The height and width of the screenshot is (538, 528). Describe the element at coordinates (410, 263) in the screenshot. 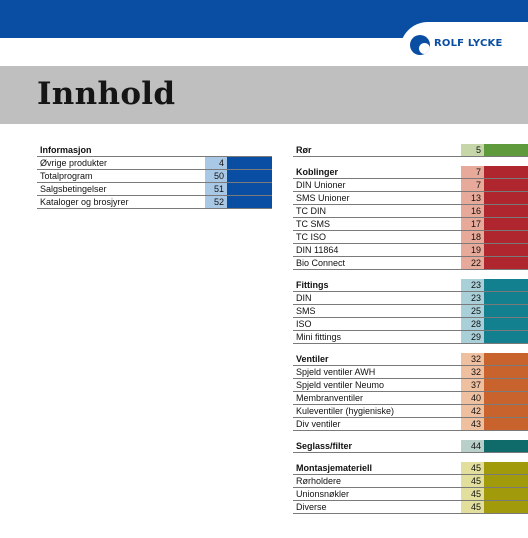

I see `toc-row: Bio Connect 22` at that location.